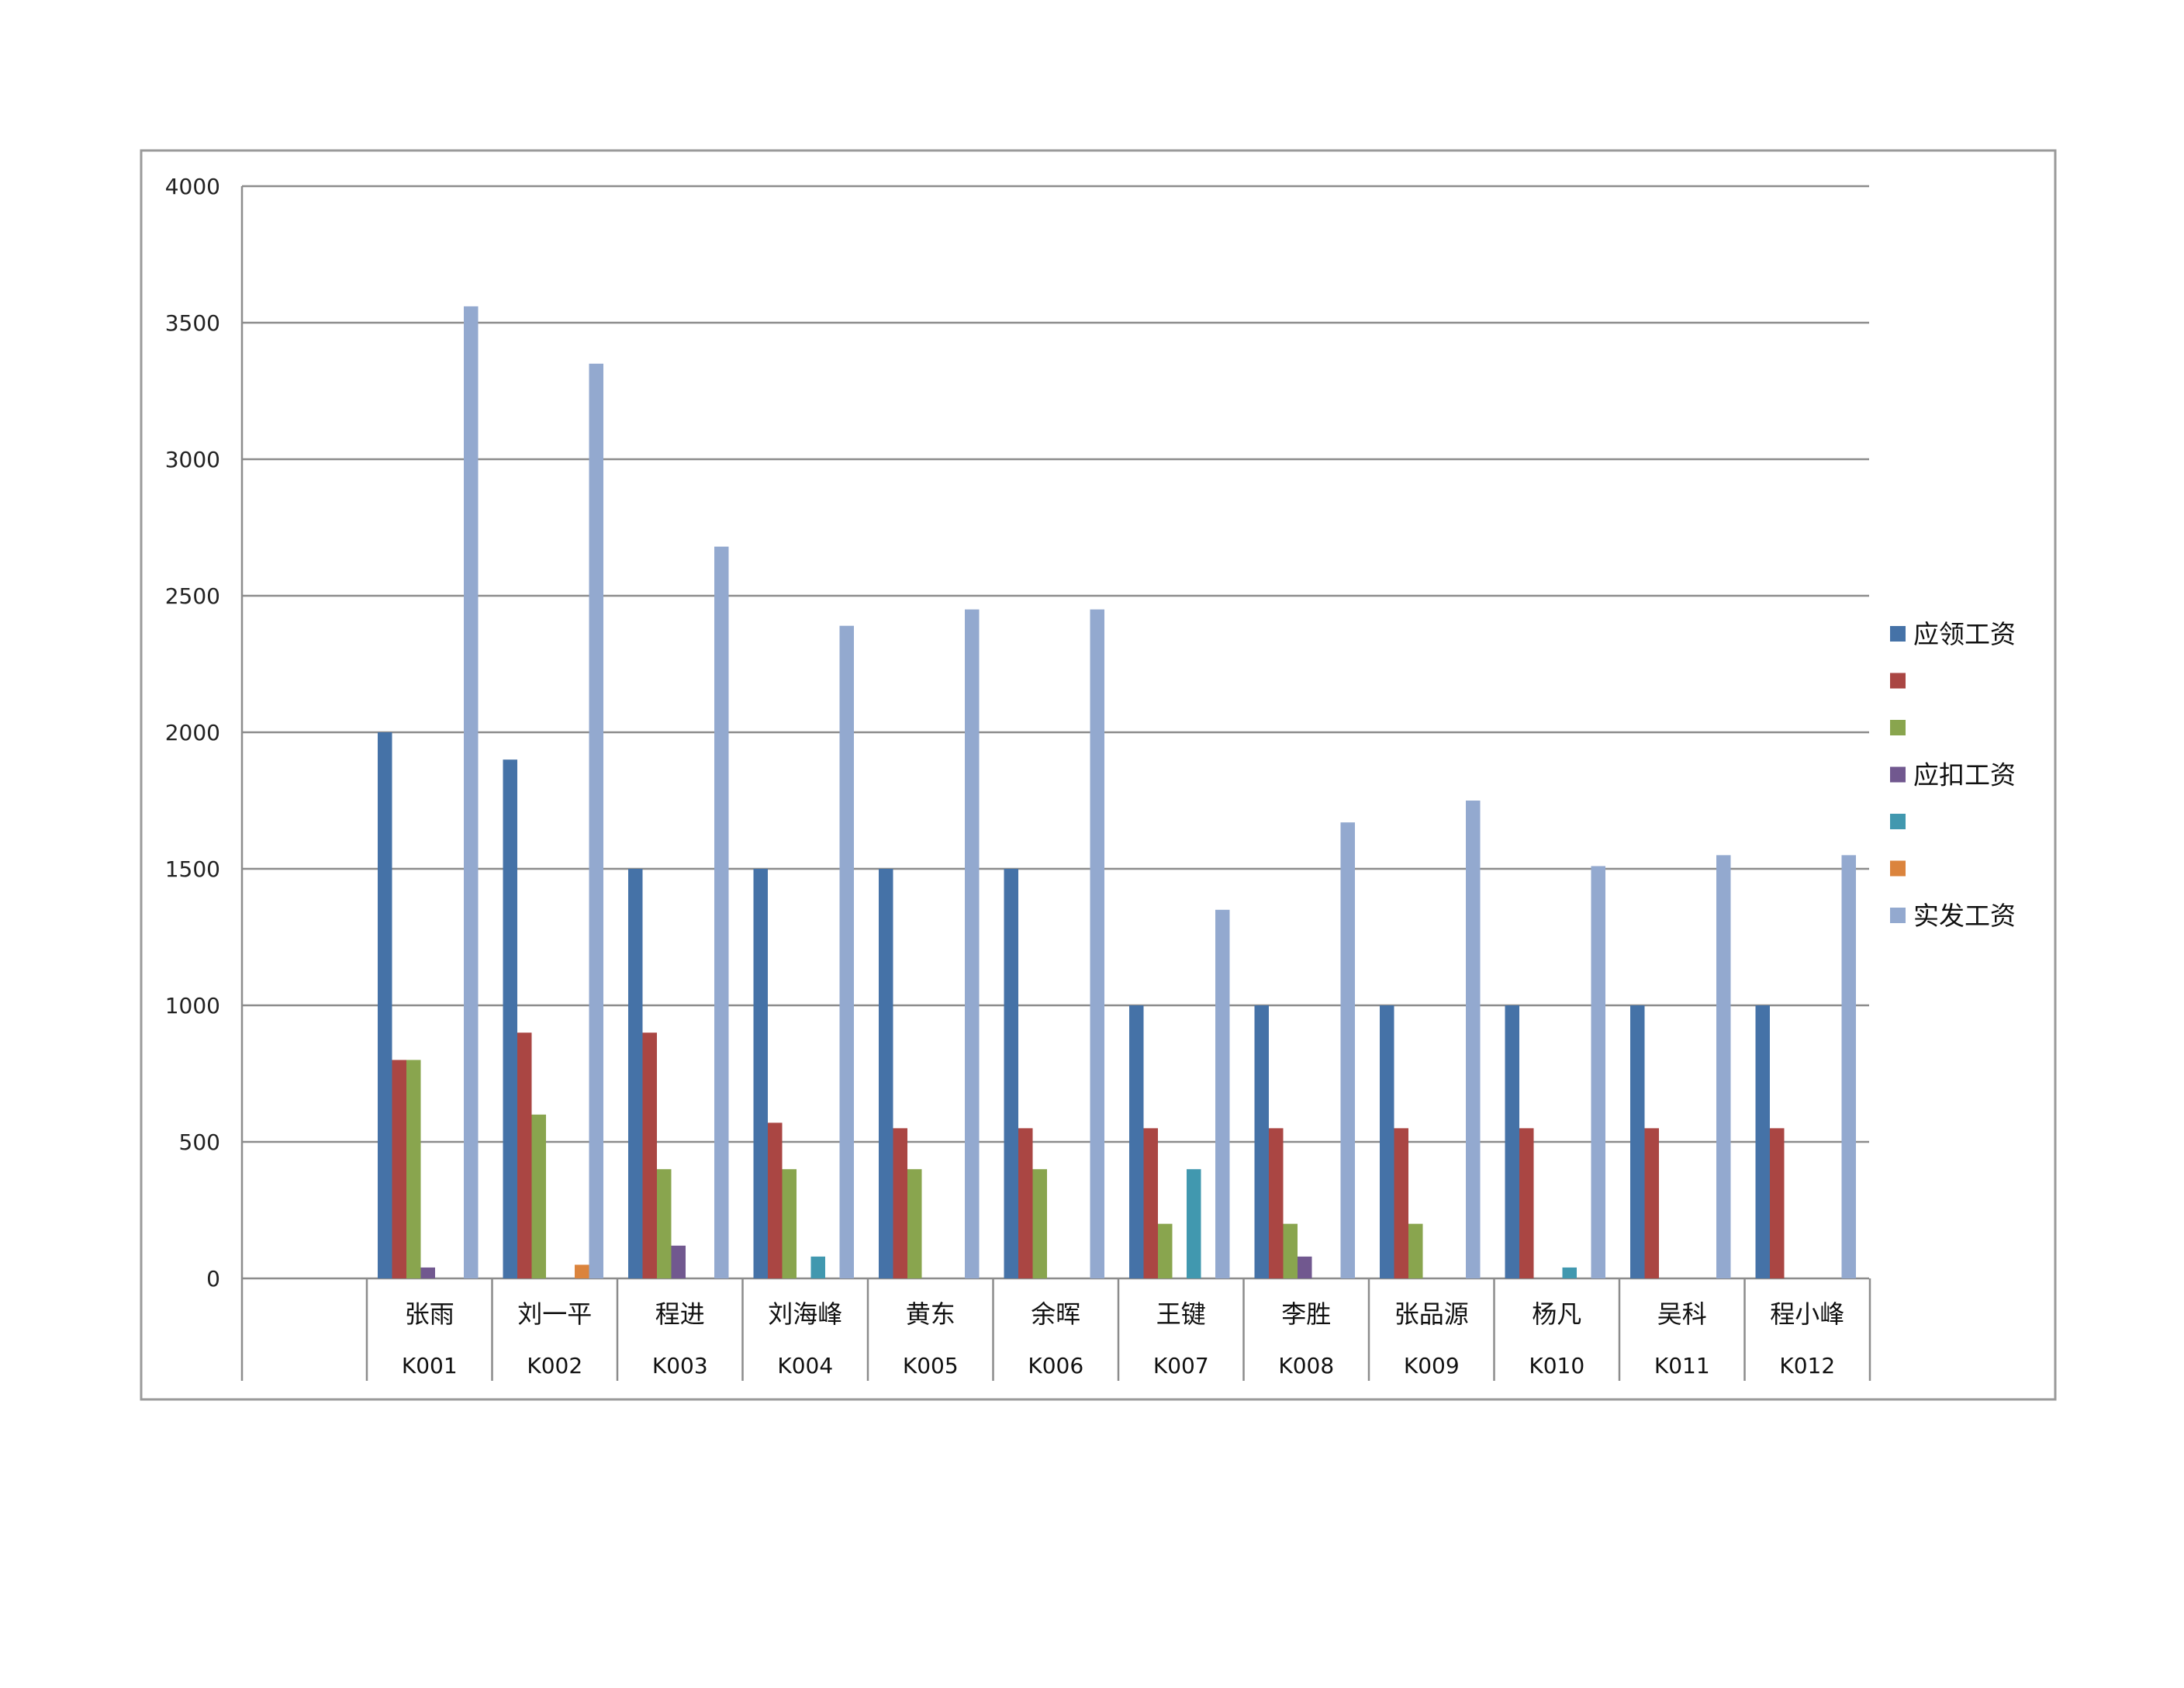 The height and width of the screenshot is (1688, 2184). What do you see at coordinates (1305, 1267) in the screenshot?
I see `bar-series-4-K008` at bounding box center [1305, 1267].